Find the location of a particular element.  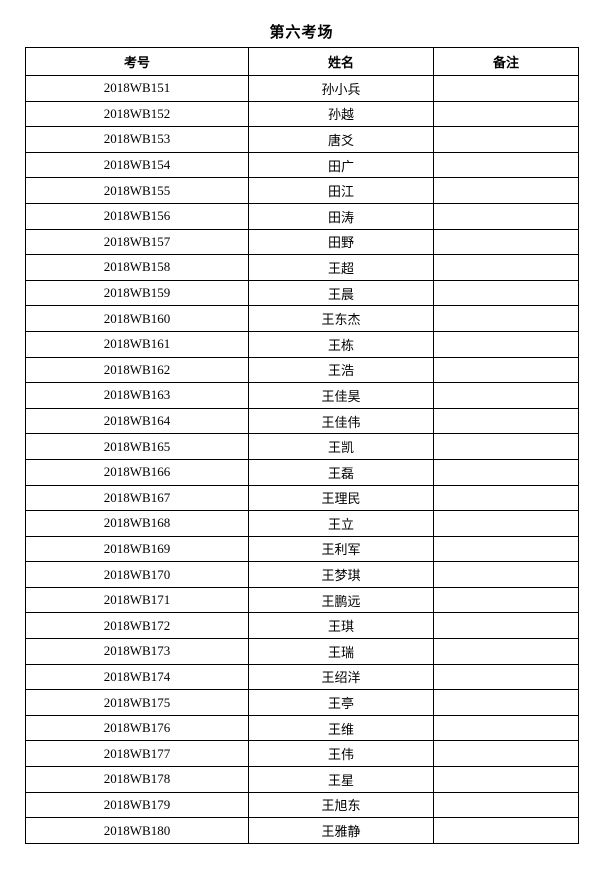

table-row: 2018WB158 王超 is located at coordinates (302, 267).